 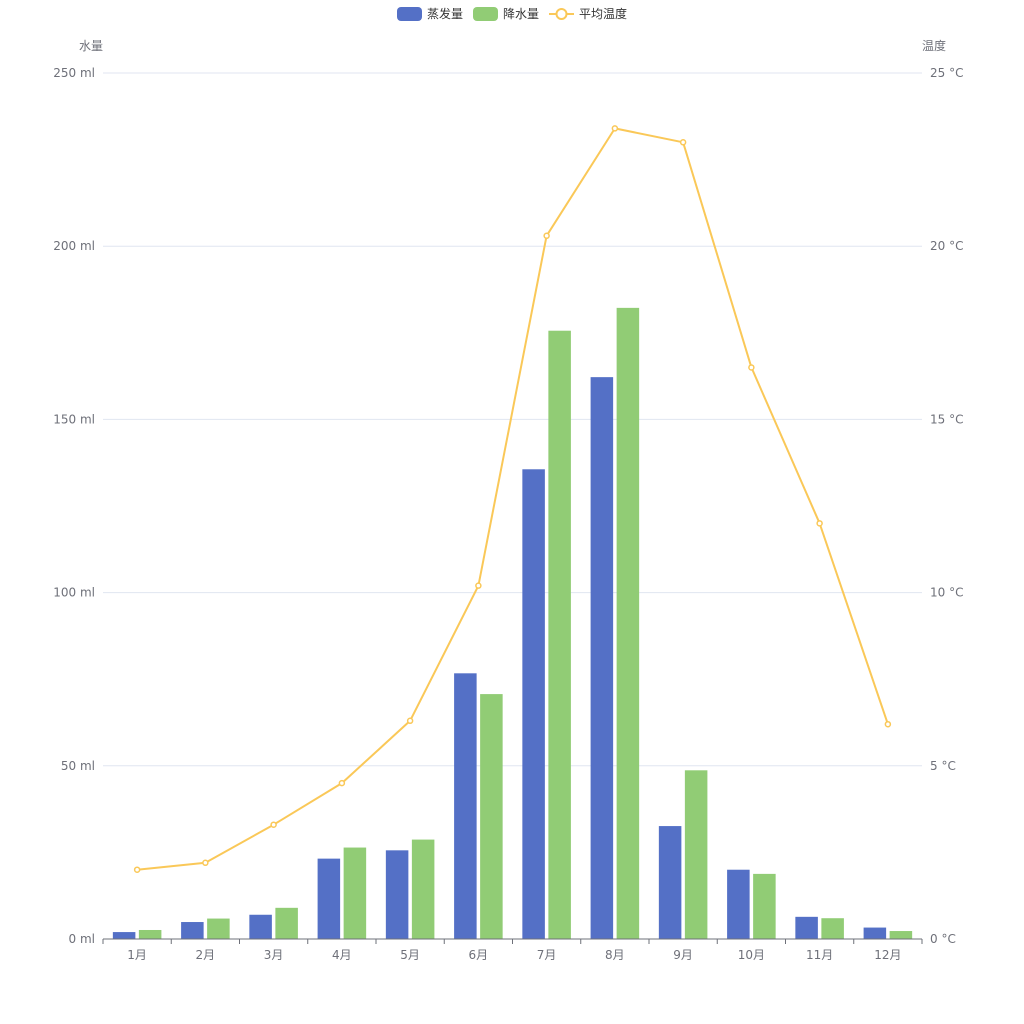 What do you see at coordinates (342, 783) in the screenshot?
I see `line-point-平均温度-4月` at bounding box center [342, 783].